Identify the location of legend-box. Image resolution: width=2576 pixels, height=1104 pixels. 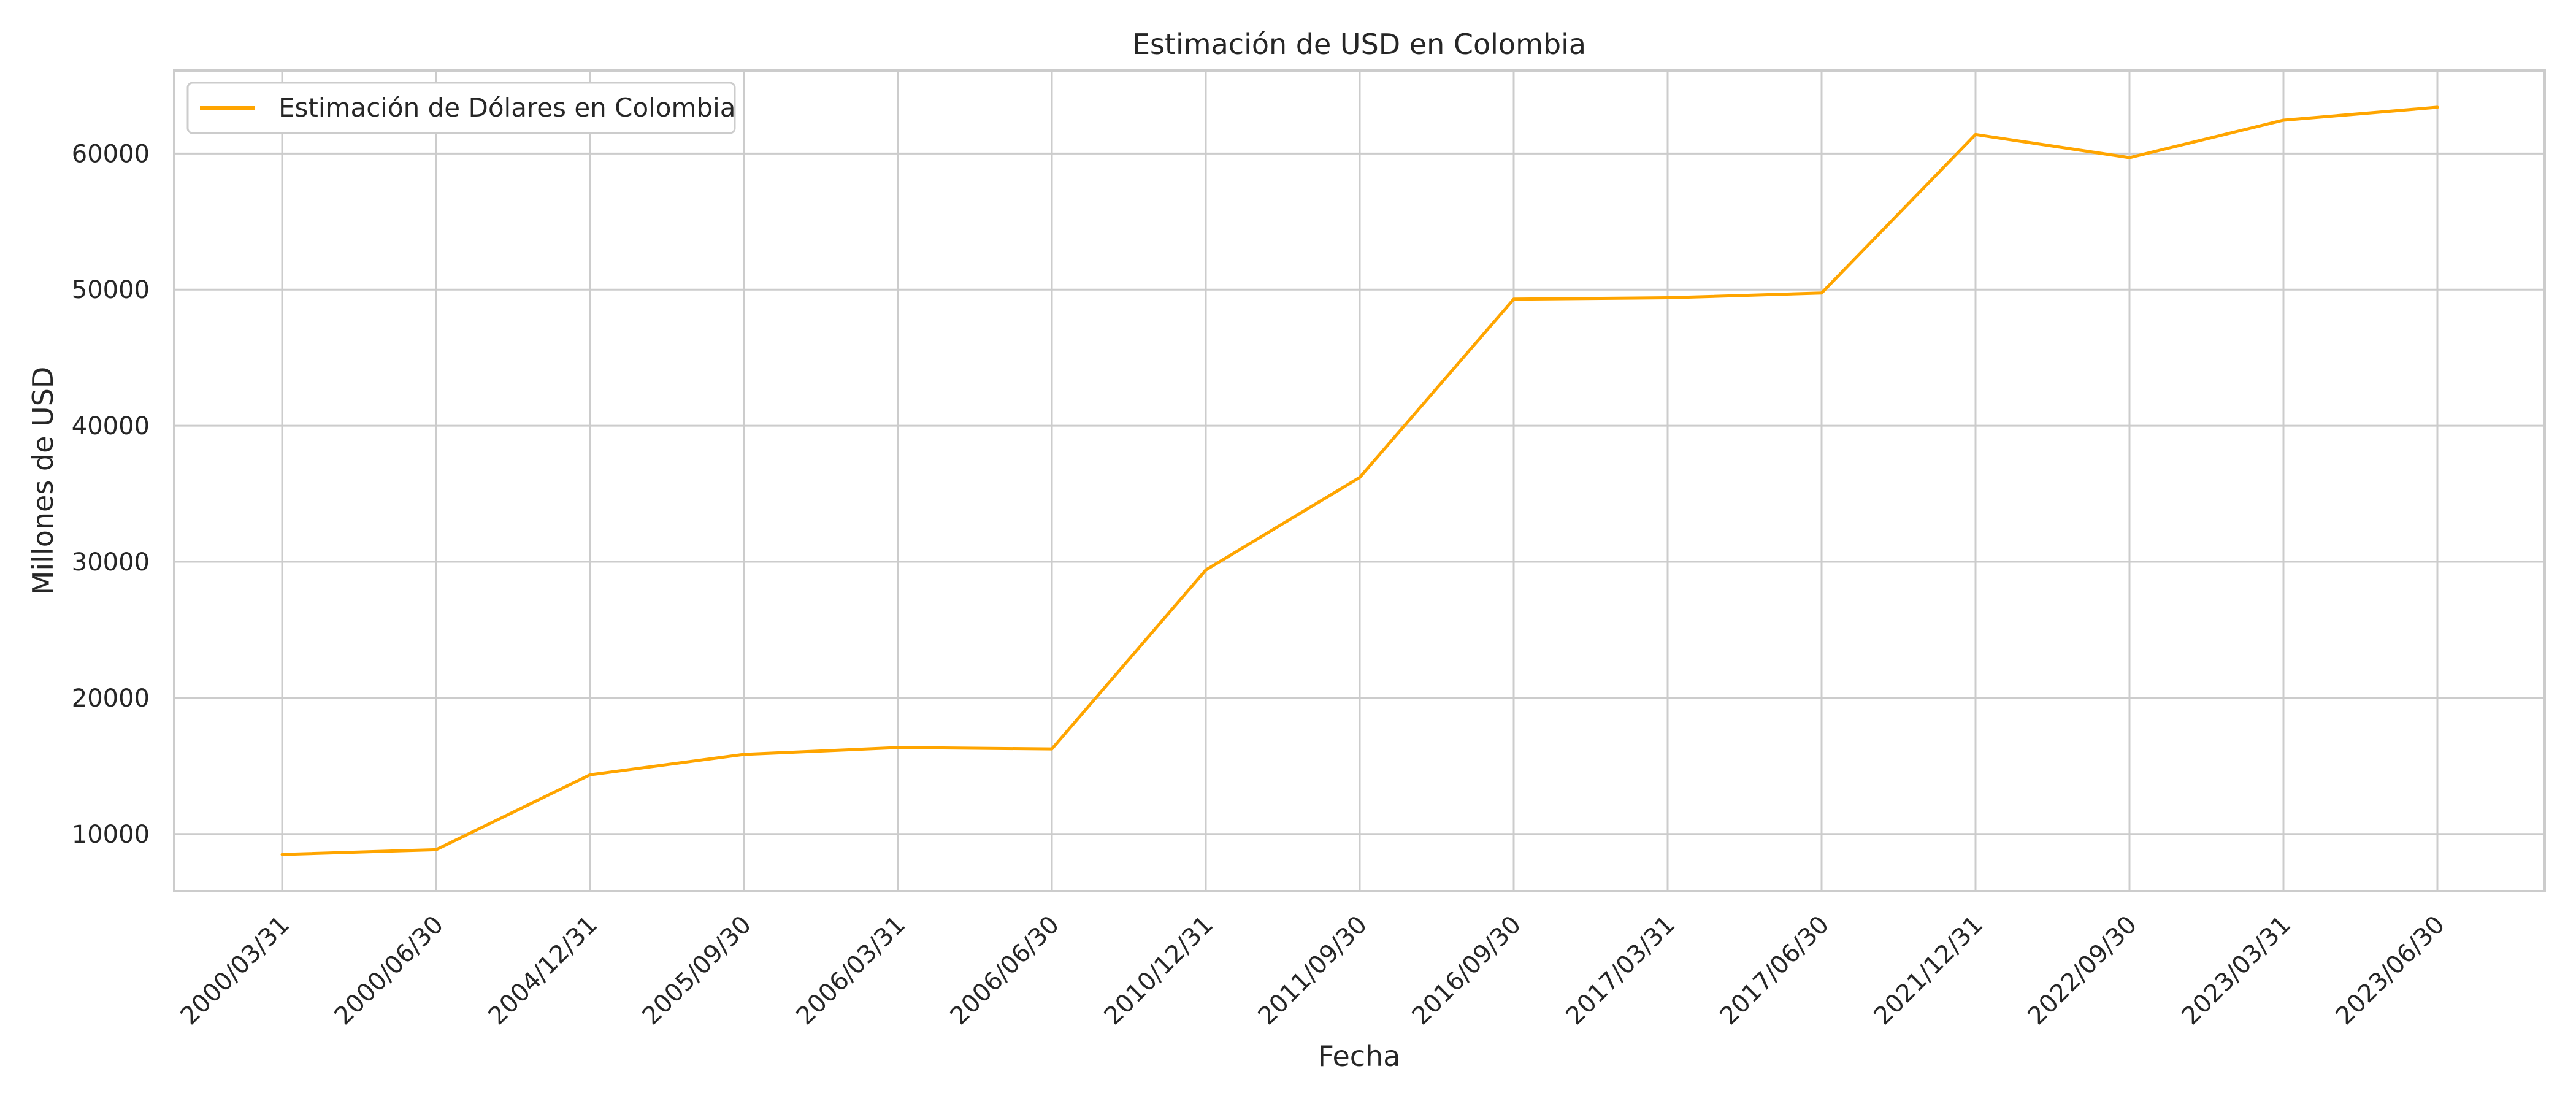
(461, 108).